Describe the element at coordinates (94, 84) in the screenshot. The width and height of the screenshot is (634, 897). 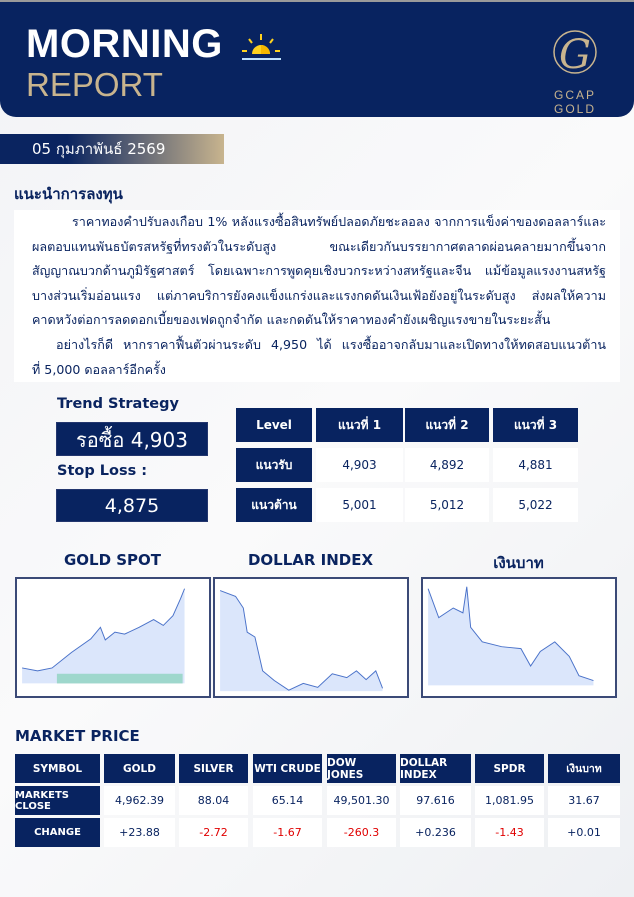
I see `title-report: REPORT` at that location.